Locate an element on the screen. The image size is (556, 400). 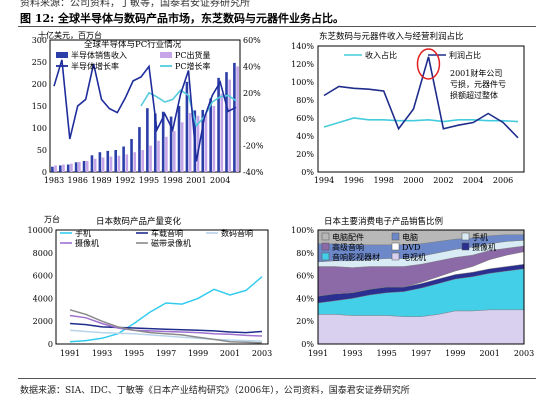
x-tick-label: 1989 is located at coordinates (101, 180).